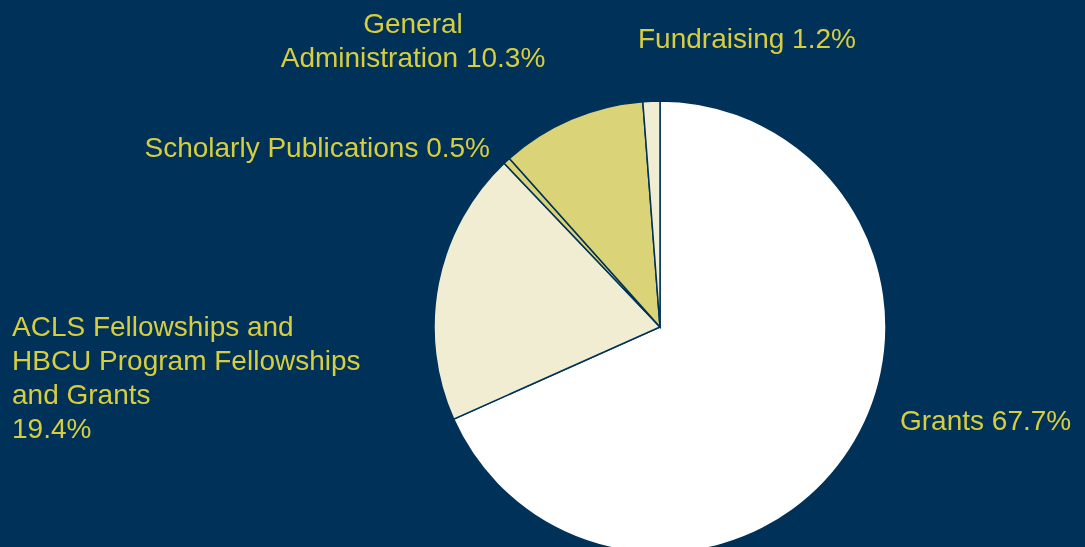 The image size is (1085, 547). I want to click on data-label: 19.4%, so click(52, 428).